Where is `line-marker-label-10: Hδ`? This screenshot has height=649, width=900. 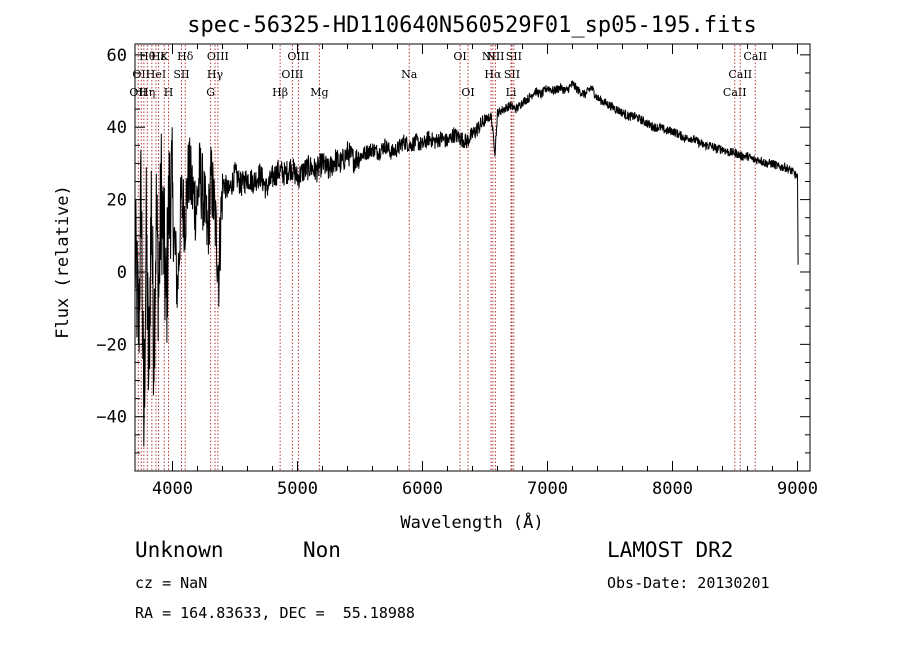 line-marker-label-10: Hδ is located at coordinates (185, 56).